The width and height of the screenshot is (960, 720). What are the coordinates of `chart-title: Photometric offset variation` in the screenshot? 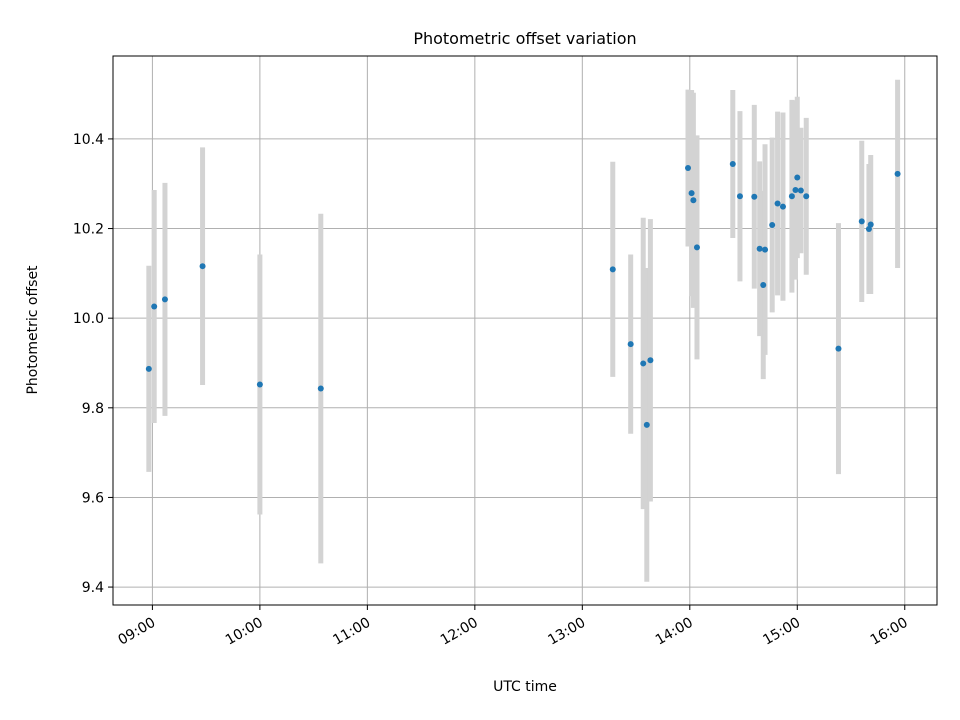 It's located at (524, 38).